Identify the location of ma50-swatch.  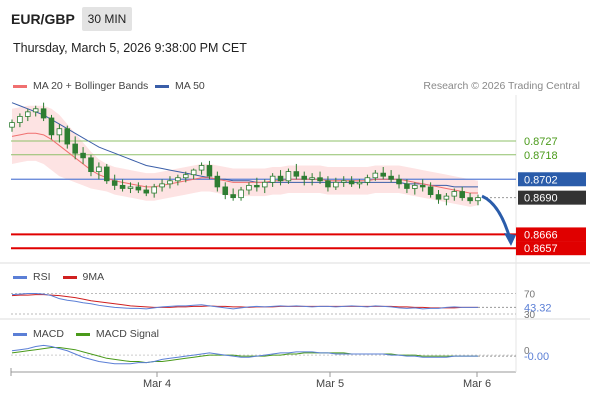
(162, 86).